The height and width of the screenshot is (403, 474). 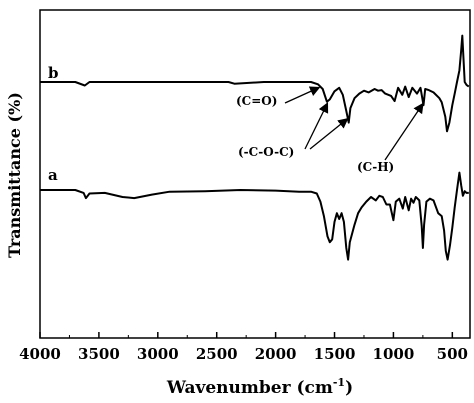 I want to click on x-tick-label: 3000, so click(x=158, y=354).